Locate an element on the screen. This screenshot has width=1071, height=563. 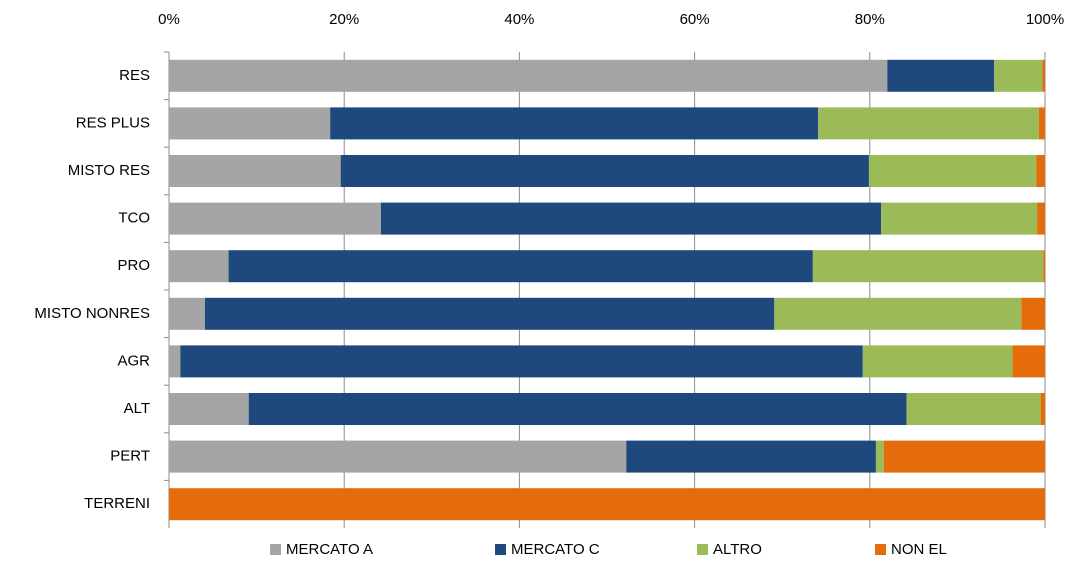
y-tick-label: ALT is located at coordinates (137, 408).